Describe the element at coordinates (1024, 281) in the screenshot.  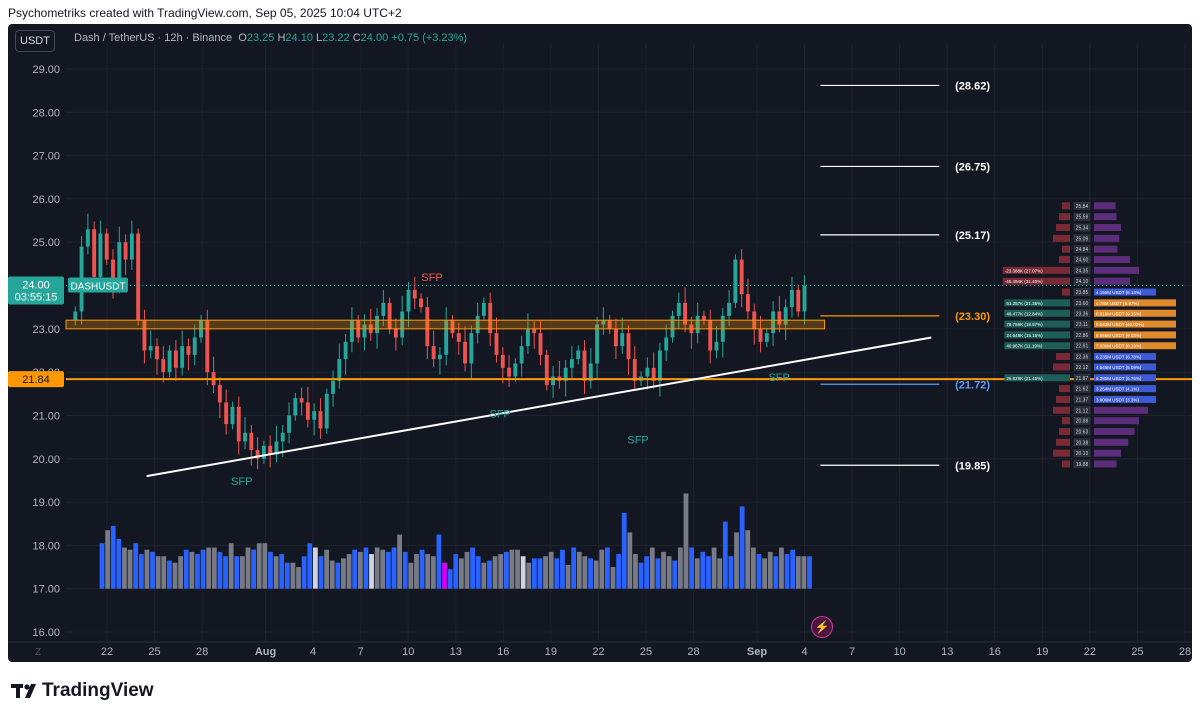
I see `depth-buy-label: -45.494K (31.45%)` at that location.